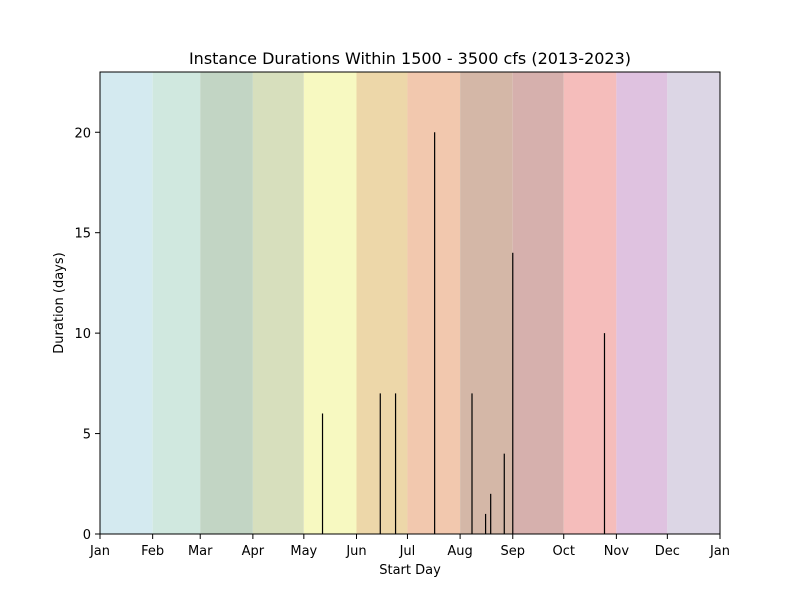 Image resolution: width=800 pixels, height=600 pixels. I want to click on x-tick-label: Jul, so click(407, 551).